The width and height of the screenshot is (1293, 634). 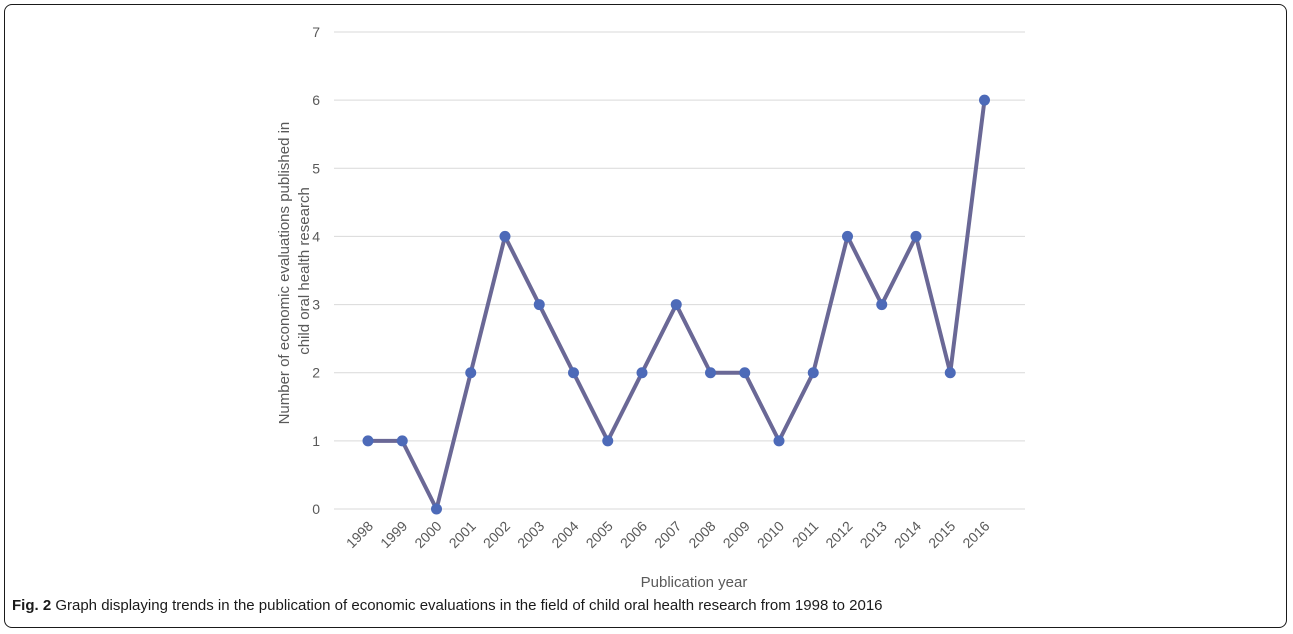 I want to click on data-point-2012, so click(x=847, y=236).